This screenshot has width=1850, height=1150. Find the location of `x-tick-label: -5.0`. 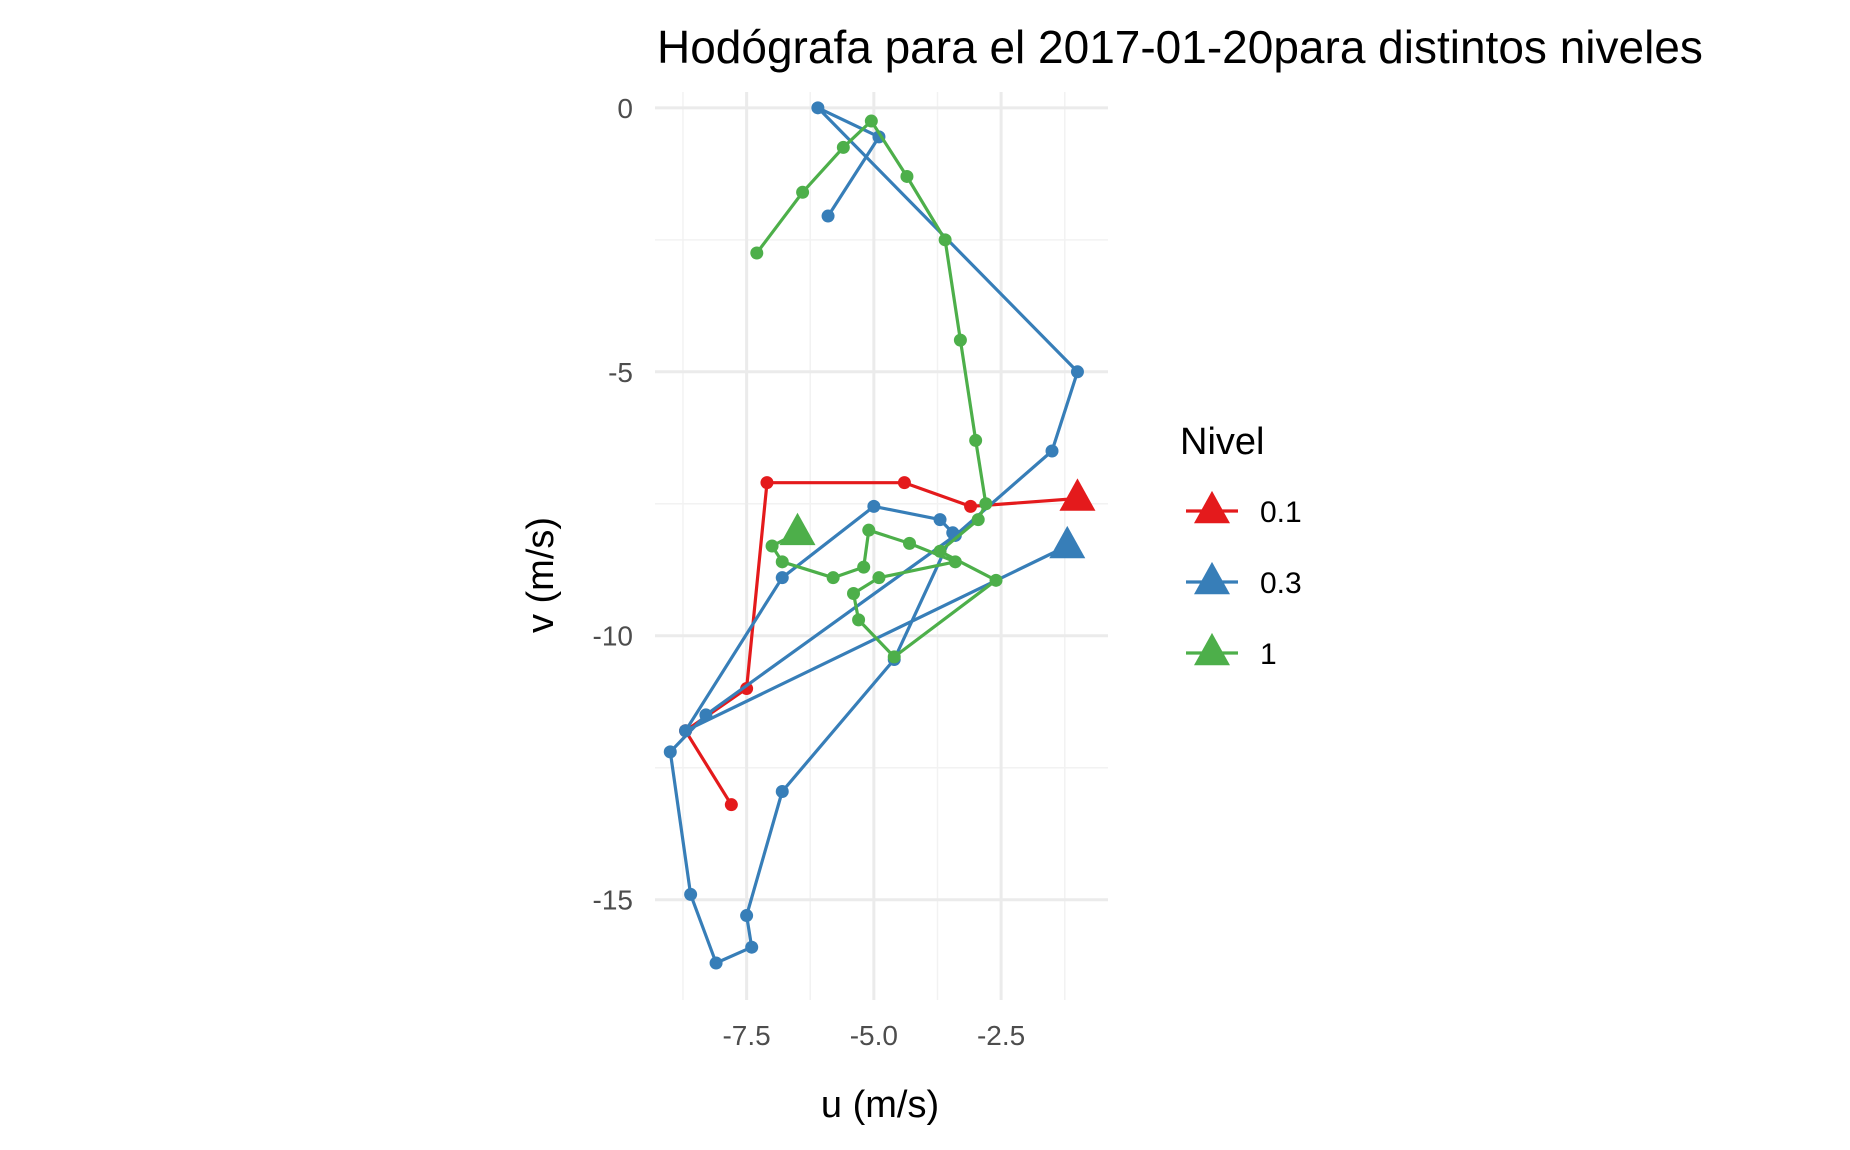

x-tick-label: -5.0 is located at coordinates (874, 1035).